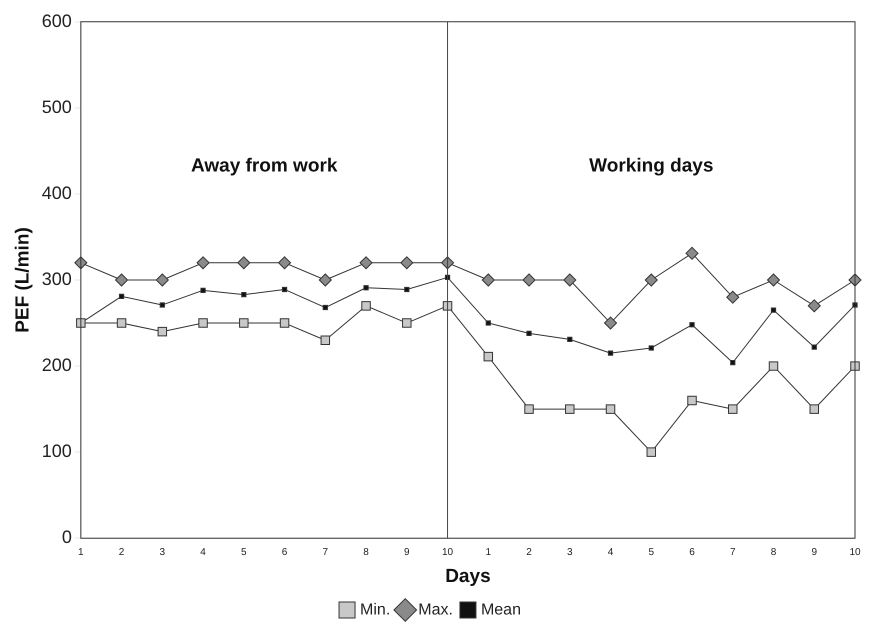  Describe the element at coordinates (57, 451) in the screenshot. I see `y-tick-label: 100` at that location.